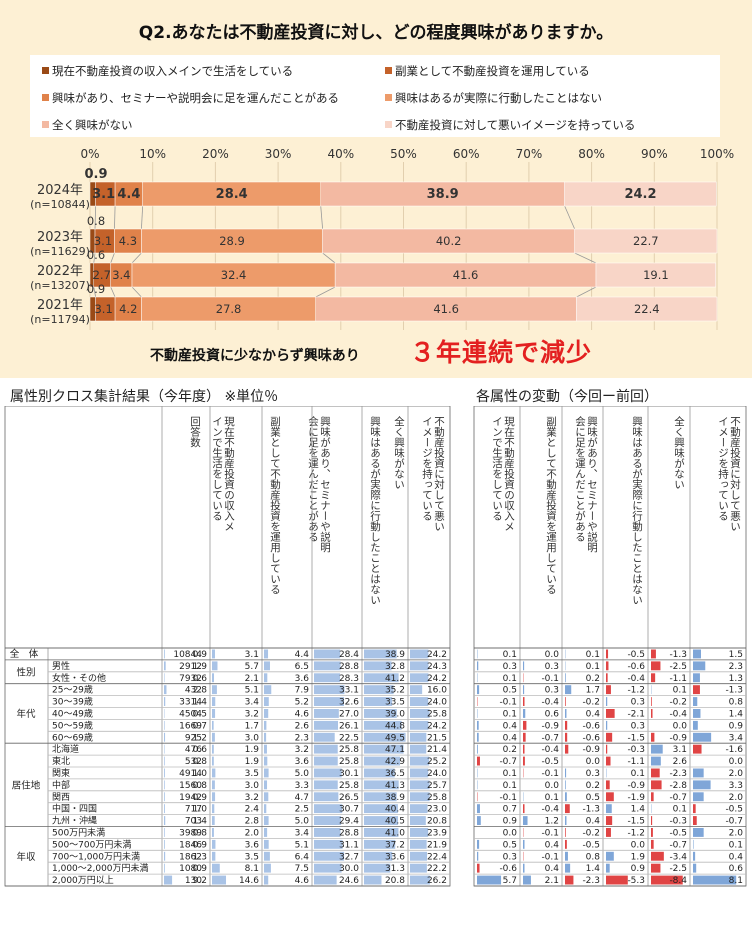 This screenshot has width=752, height=928. Describe the element at coordinates (636, 798) in the screenshot. I see `change-cell: -1.9` at that location.